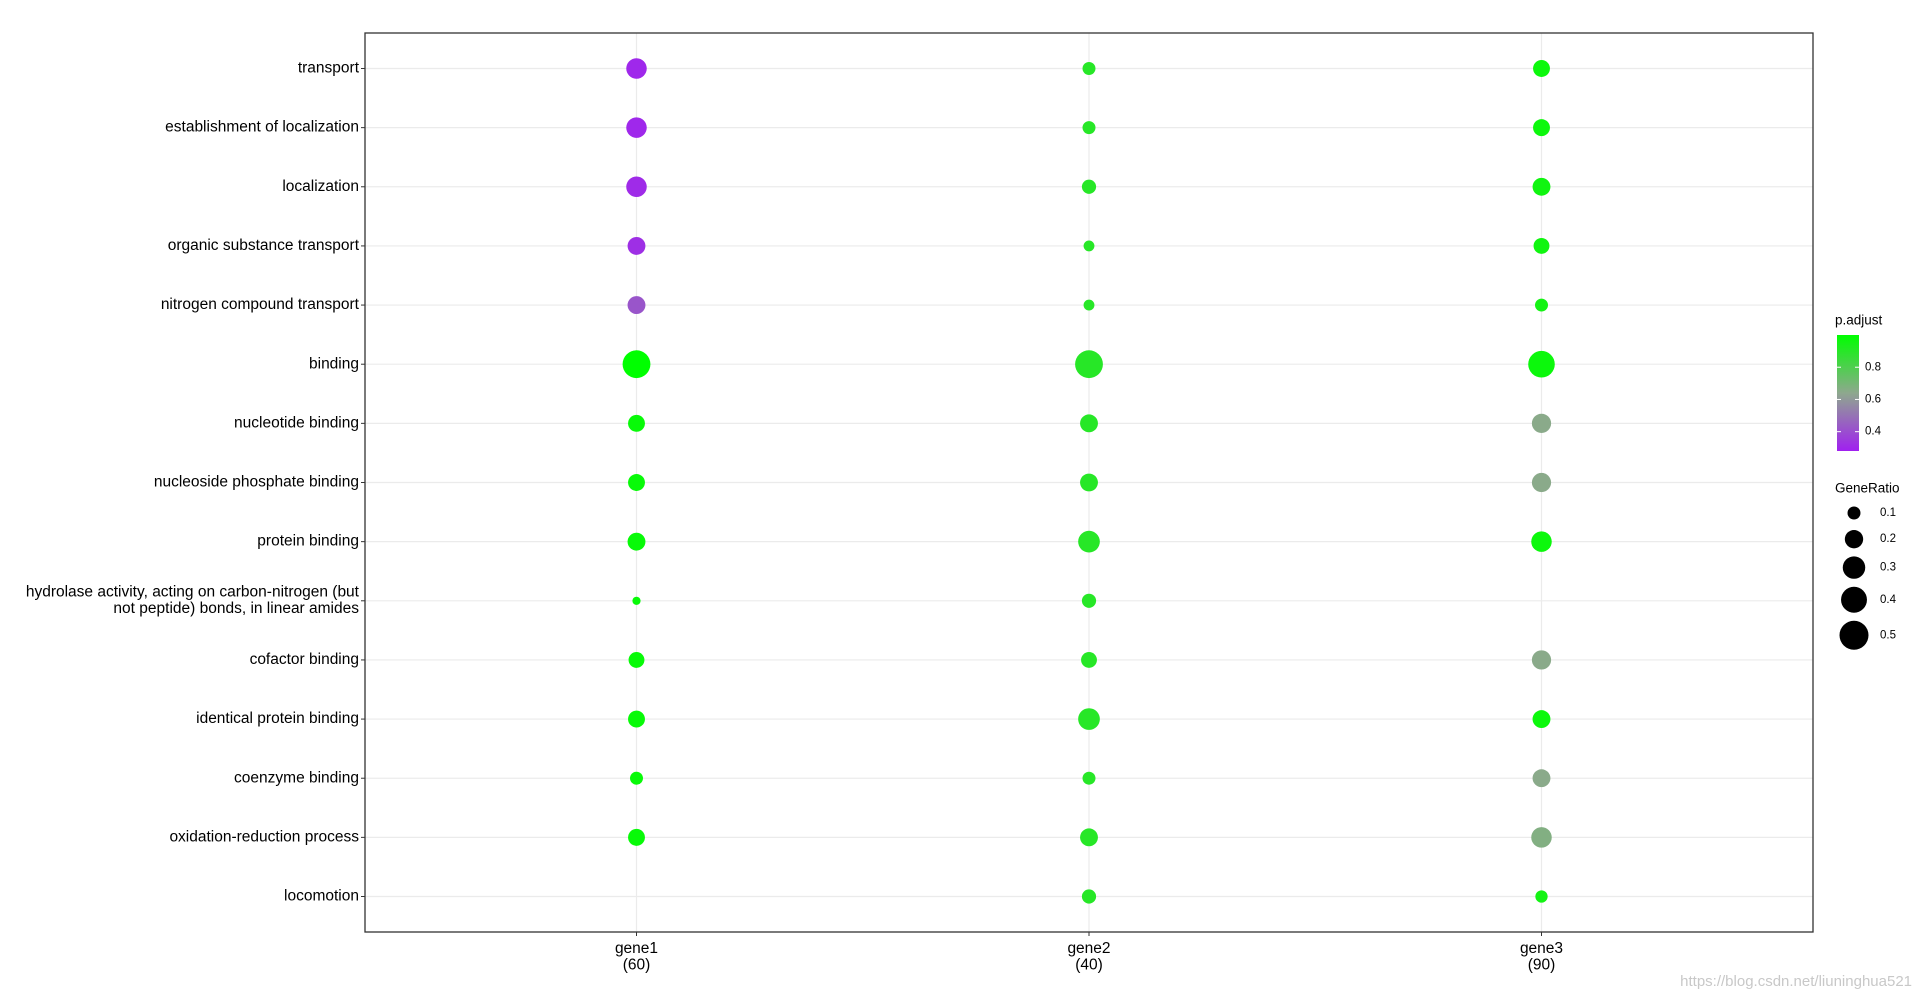 The image size is (1920, 1001). Describe the element at coordinates (277, 718) in the screenshot. I see `y-tick-label: identical protein binding` at that location.